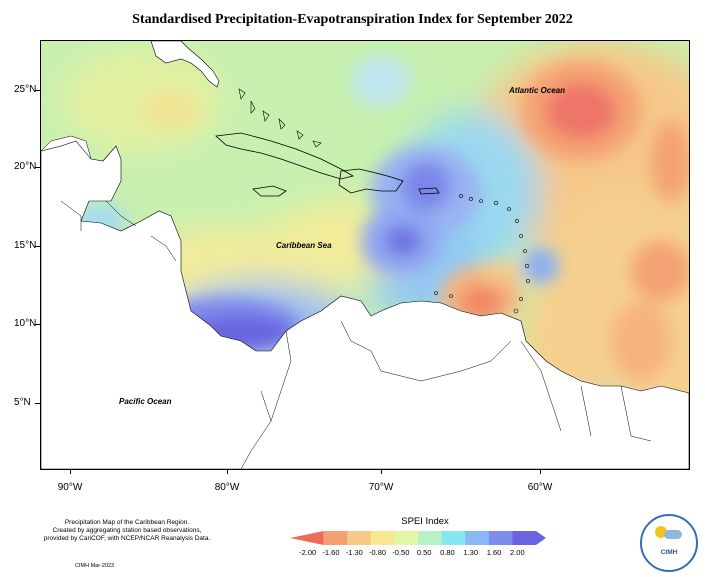  What do you see at coordinates (145, 401) in the screenshot?
I see `label-pacific-ocean: Pacific Ocean` at bounding box center [145, 401].